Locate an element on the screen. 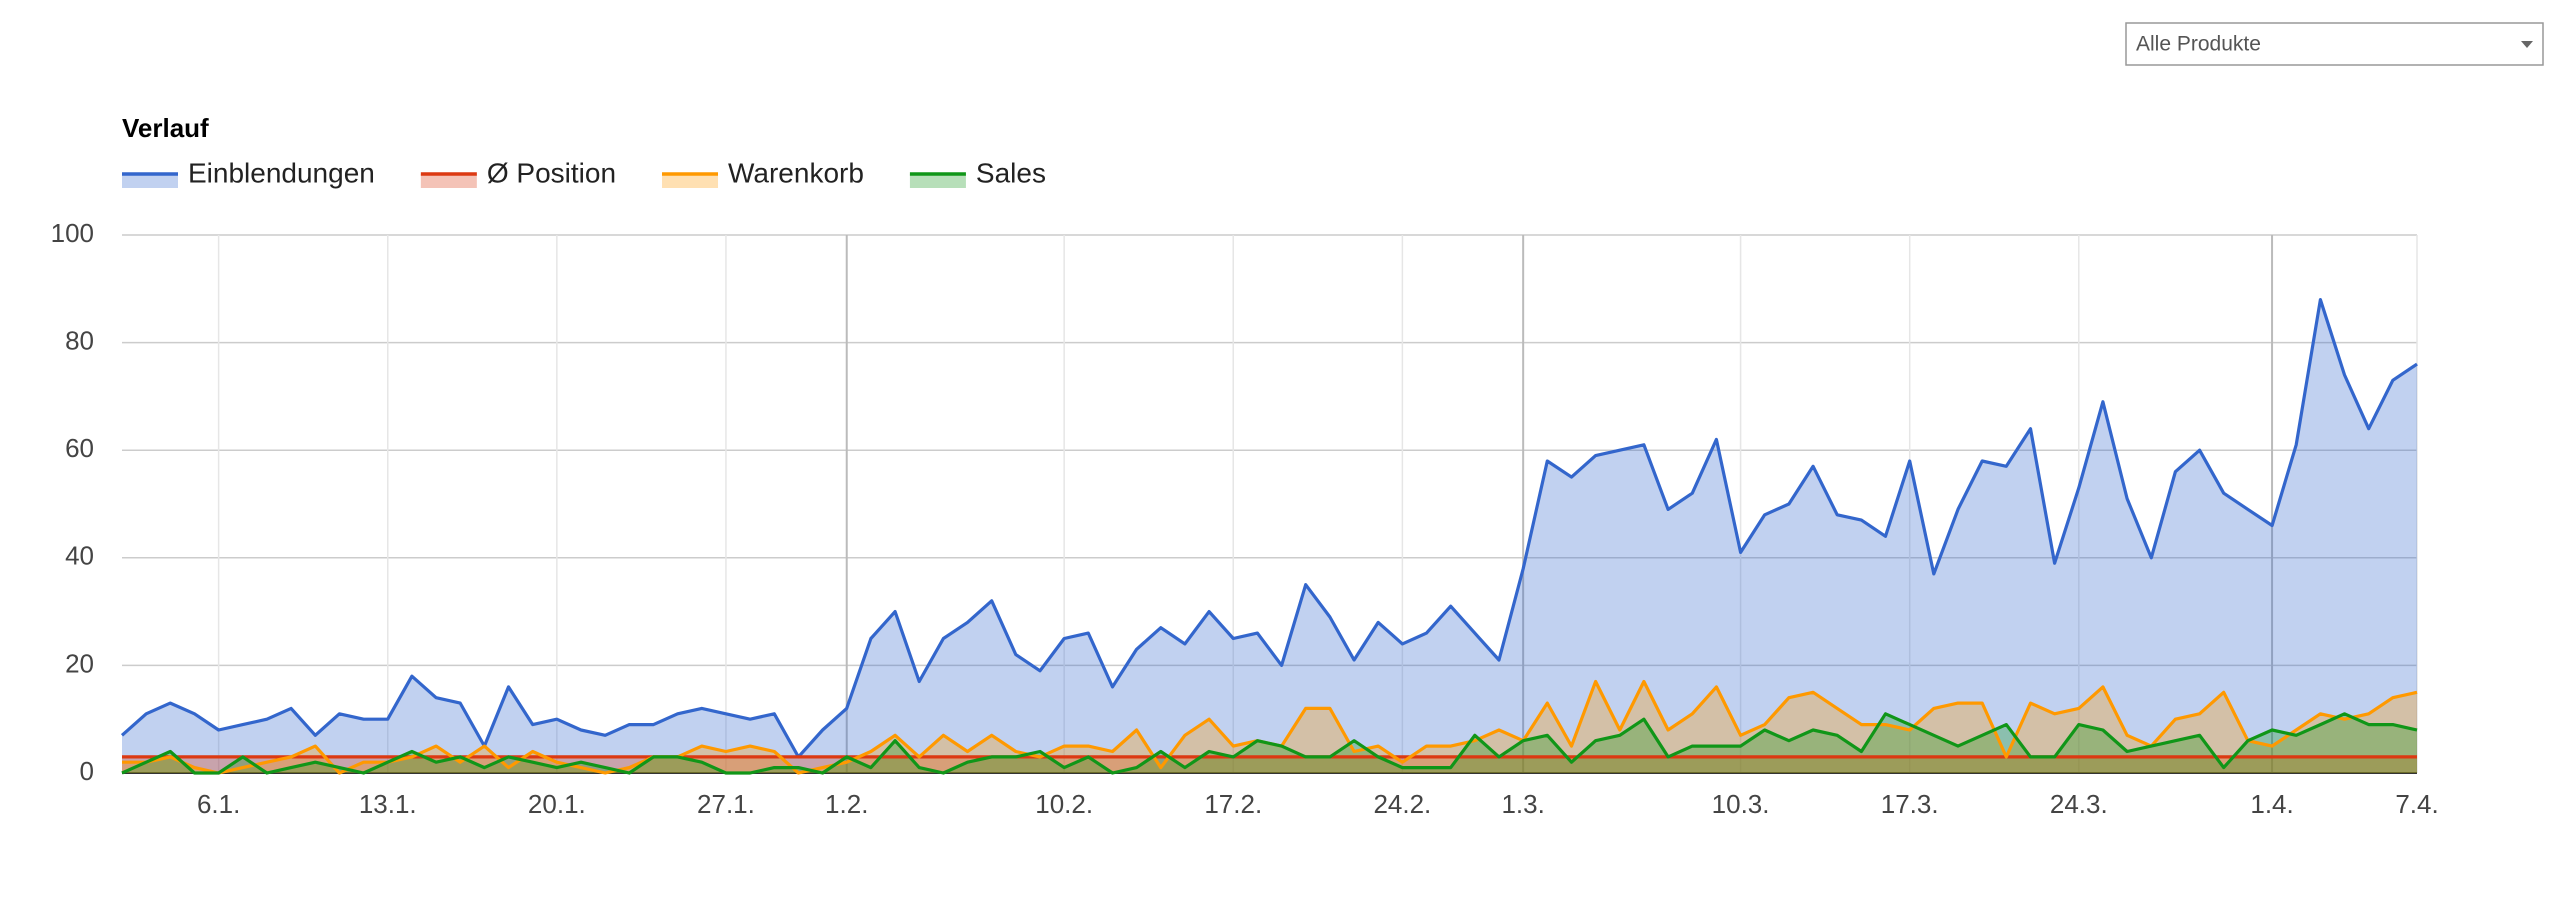 The image size is (2556, 899). y-tick-label: 100 is located at coordinates (72, 233).